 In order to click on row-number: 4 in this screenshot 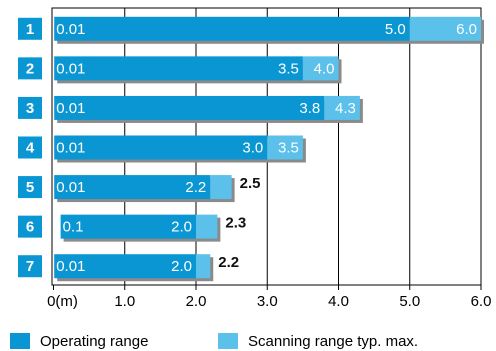, I will do `click(30, 147)`.